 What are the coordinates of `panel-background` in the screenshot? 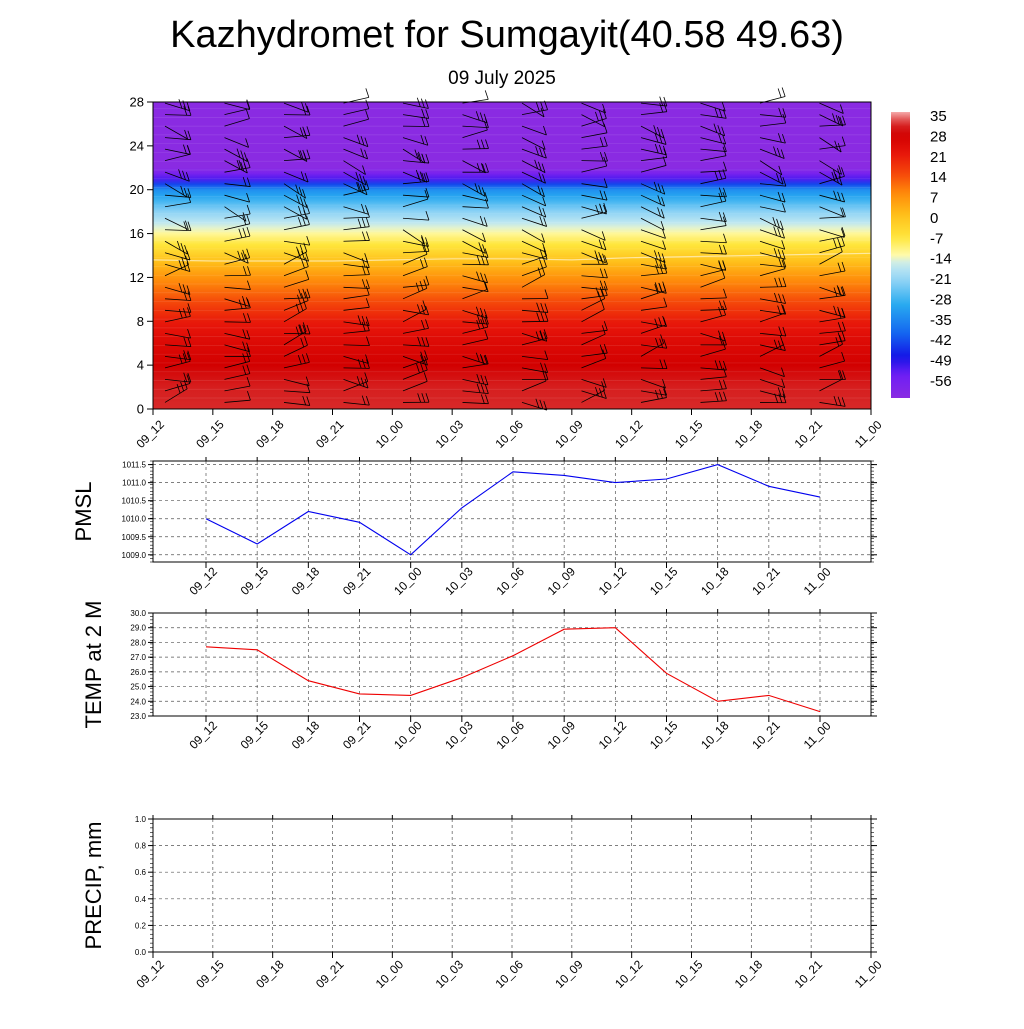 It's located at (512, 511).